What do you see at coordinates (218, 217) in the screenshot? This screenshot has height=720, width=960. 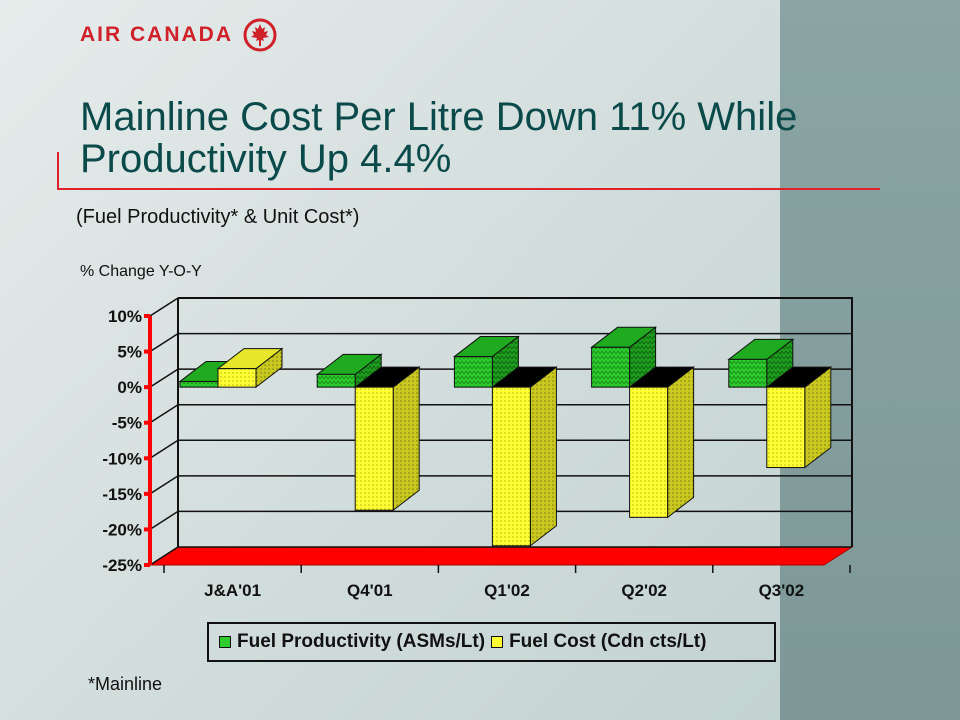 I see `slide-subtitle: (Fuel Productivity* & Unit Cost*)` at bounding box center [218, 217].